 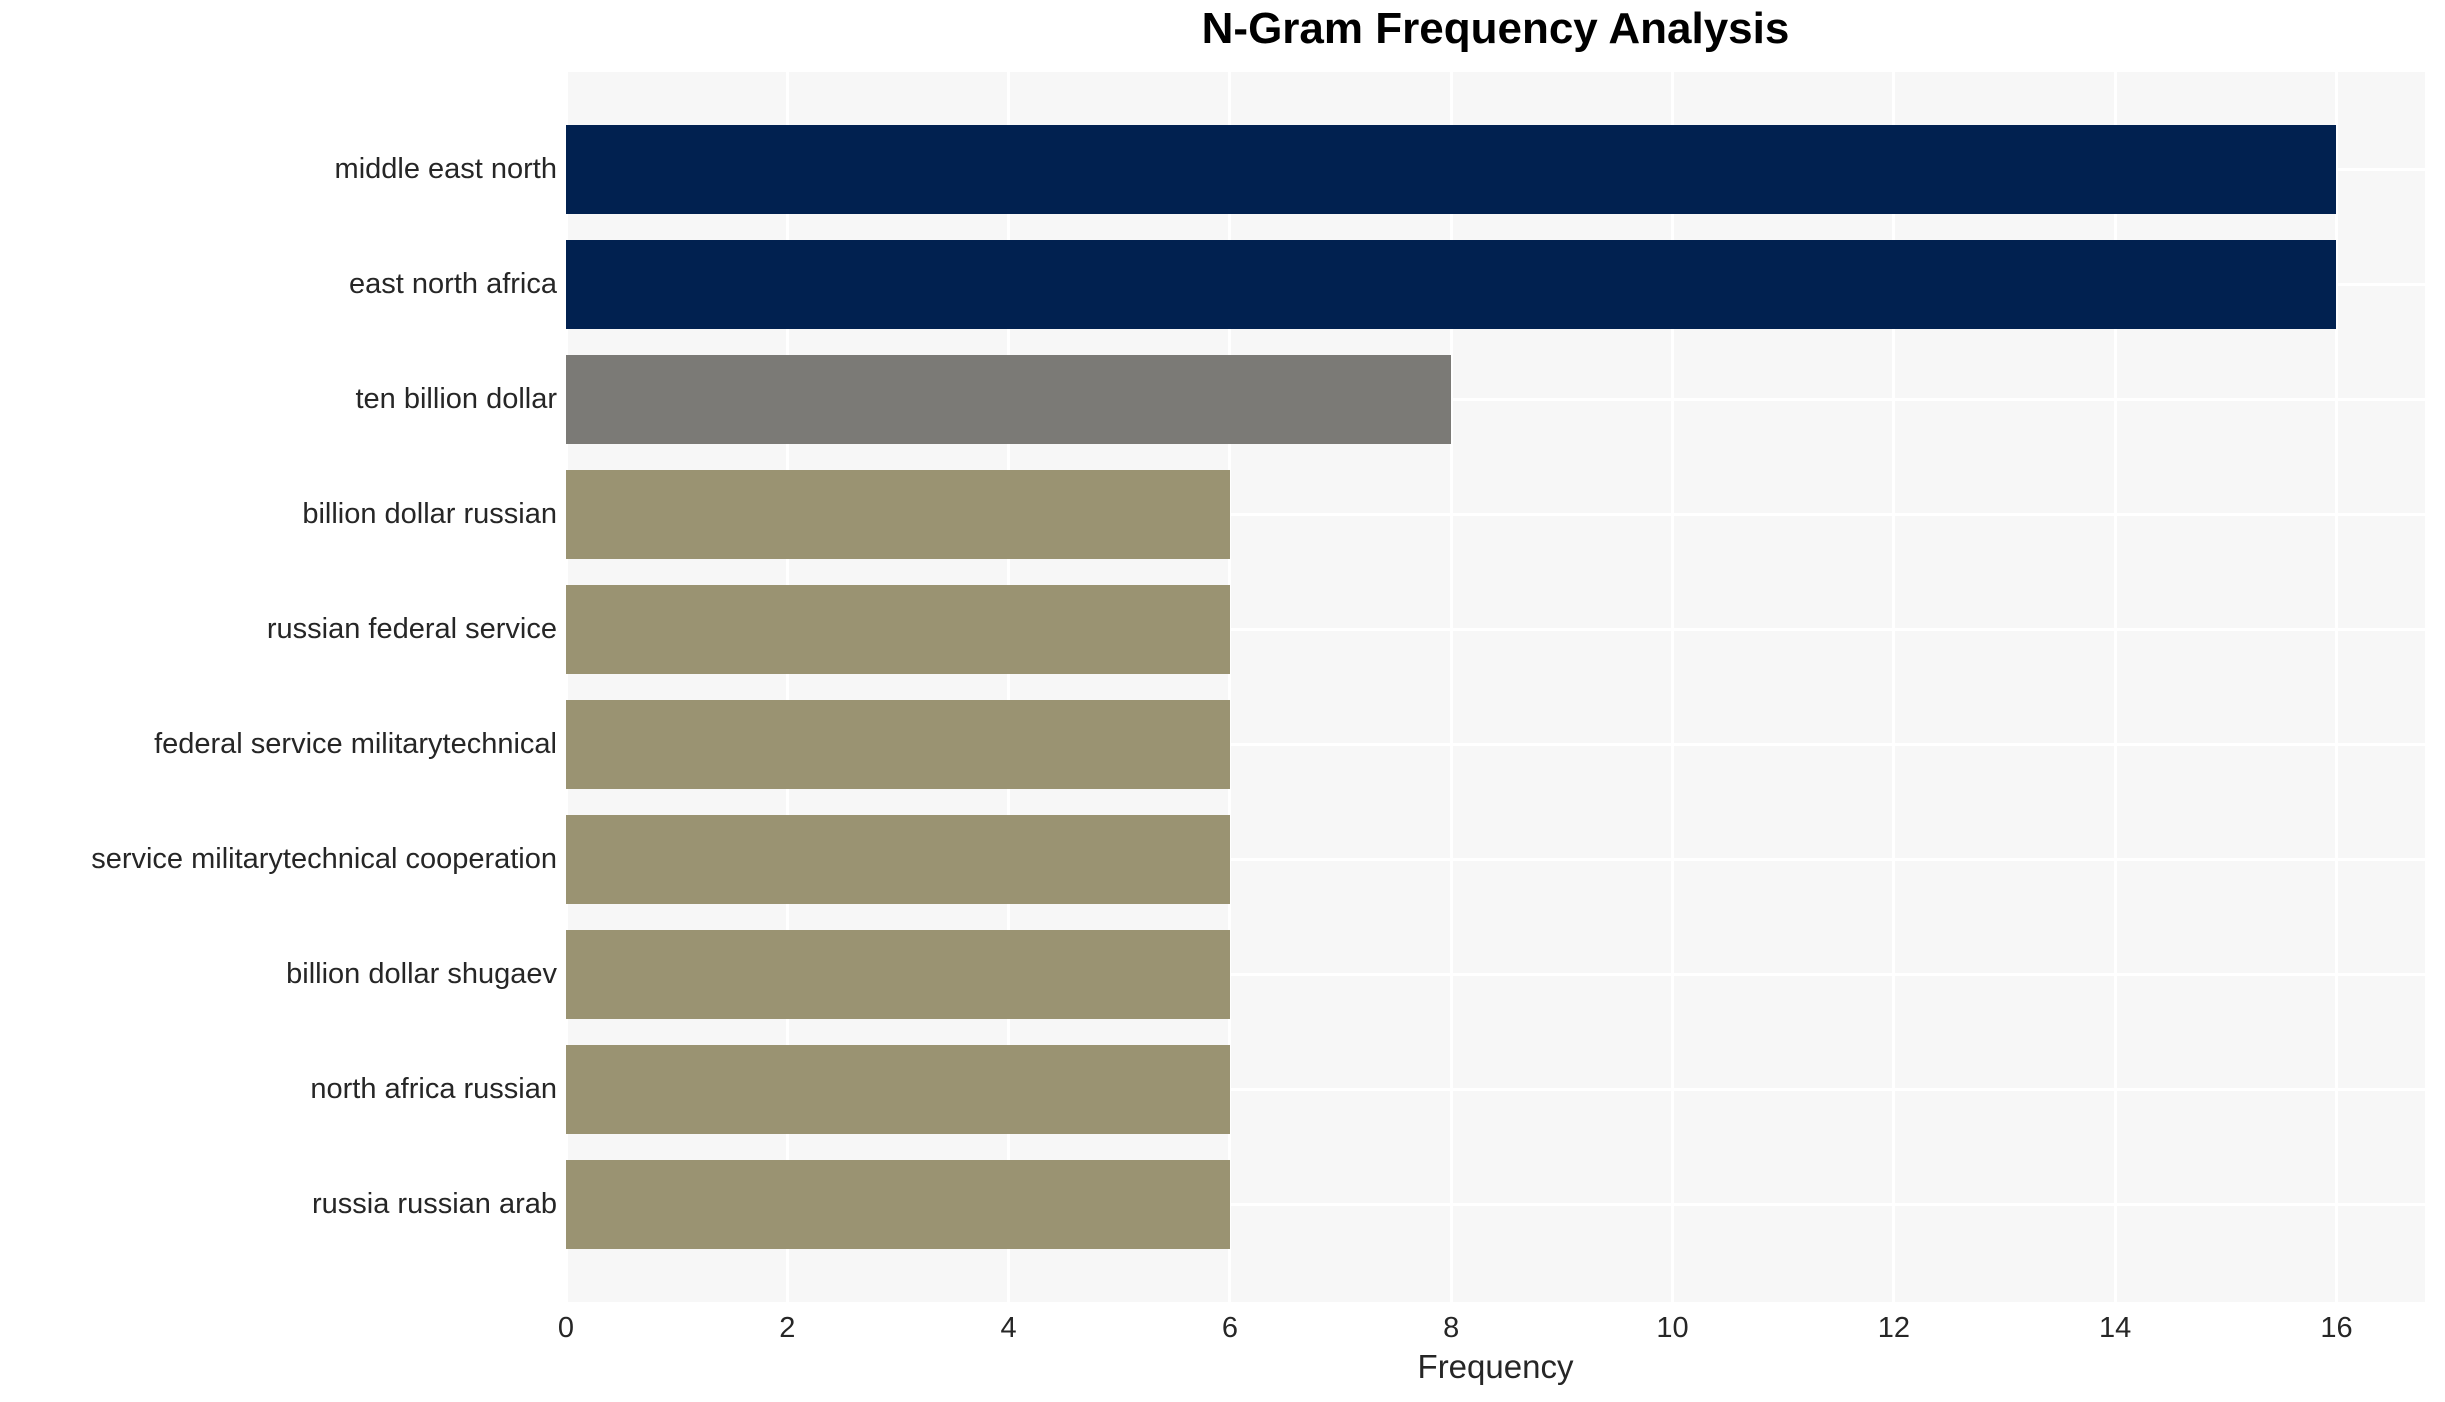 I want to click on x-axis-title: Frequency, so click(x=1495, y=1366).